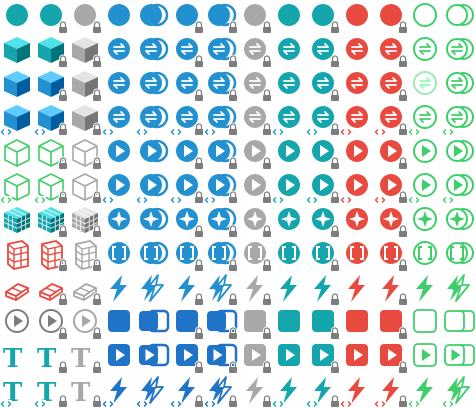 The height and width of the screenshot is (408, 476). Describe the element at coordinates (153, 255) in the screenshot. I see `bracket-circle-double-icon` at that location.